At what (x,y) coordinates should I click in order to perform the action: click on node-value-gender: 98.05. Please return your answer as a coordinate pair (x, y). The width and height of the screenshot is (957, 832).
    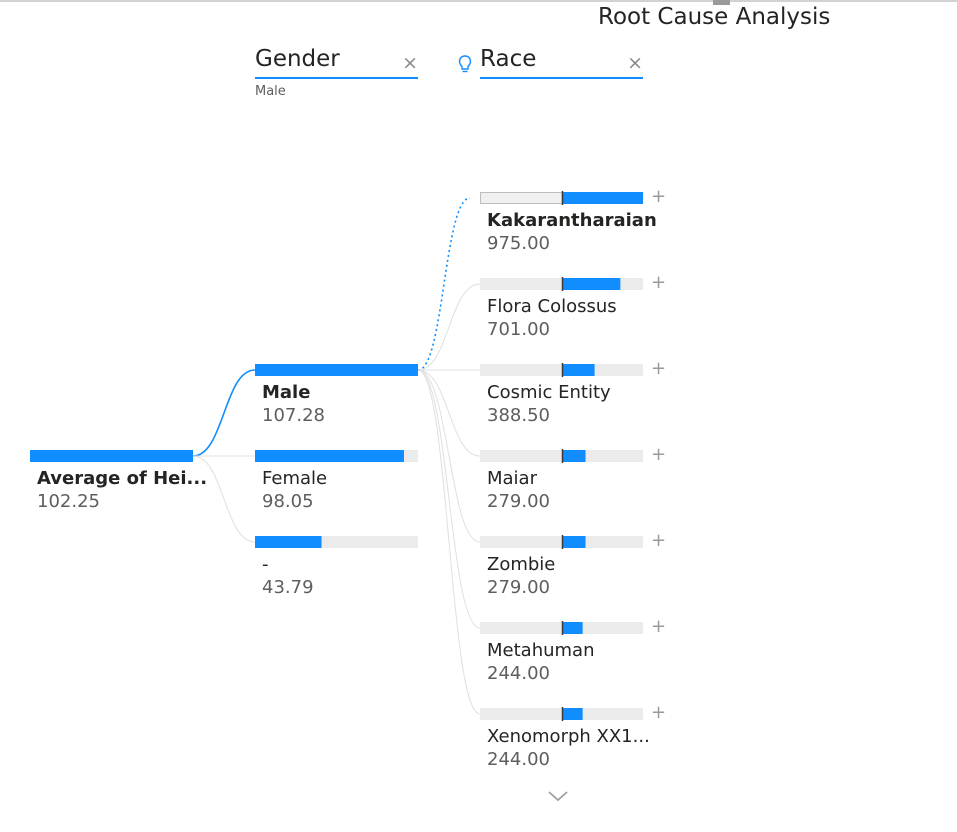
    Looking at the image, I should click on (288, 501).